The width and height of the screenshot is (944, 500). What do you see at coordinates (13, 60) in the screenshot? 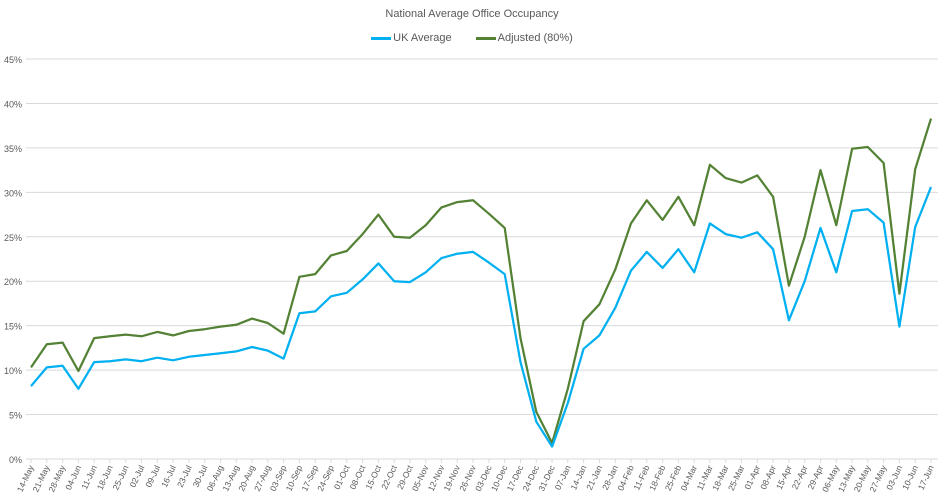
I see `y-tick-label: 45%` at bounding box center [13, 60].